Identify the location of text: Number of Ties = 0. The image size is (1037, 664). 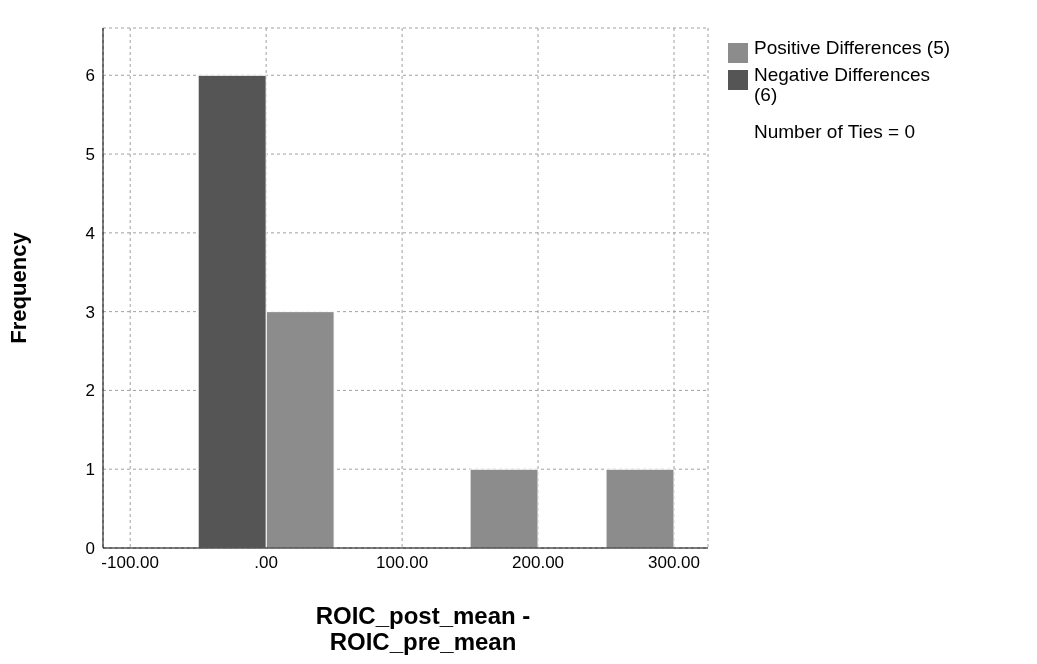
(835, 132).